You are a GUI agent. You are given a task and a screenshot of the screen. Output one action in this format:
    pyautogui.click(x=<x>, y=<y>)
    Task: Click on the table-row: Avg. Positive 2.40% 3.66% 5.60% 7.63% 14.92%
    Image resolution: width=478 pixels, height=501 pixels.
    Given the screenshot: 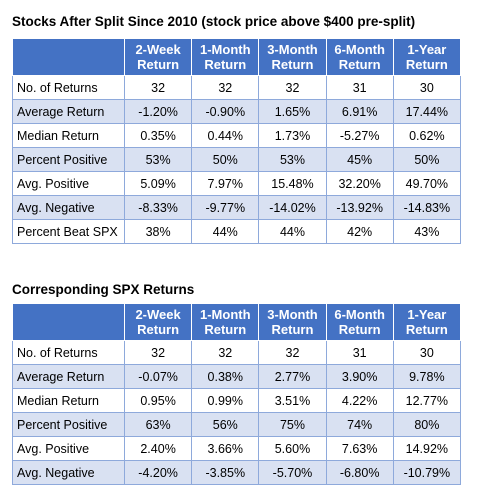 What is the action you would take?
    pyautogui.click(x=236, y=448)
    